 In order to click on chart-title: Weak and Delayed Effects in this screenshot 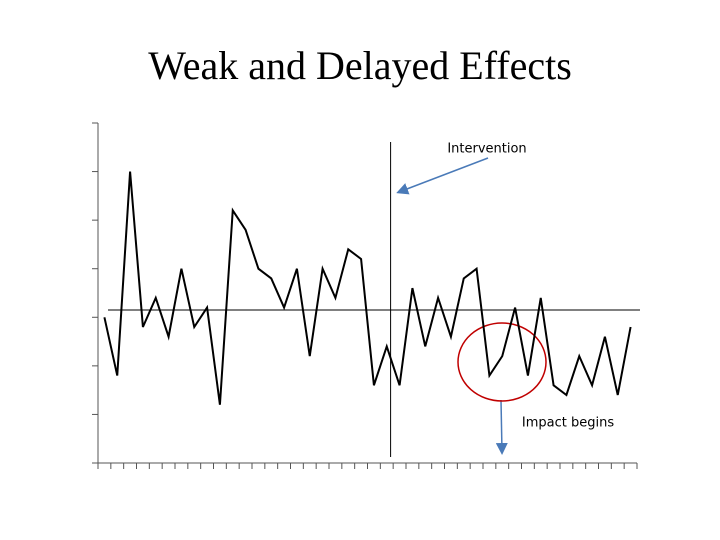, I will do `click(360, 65)`.